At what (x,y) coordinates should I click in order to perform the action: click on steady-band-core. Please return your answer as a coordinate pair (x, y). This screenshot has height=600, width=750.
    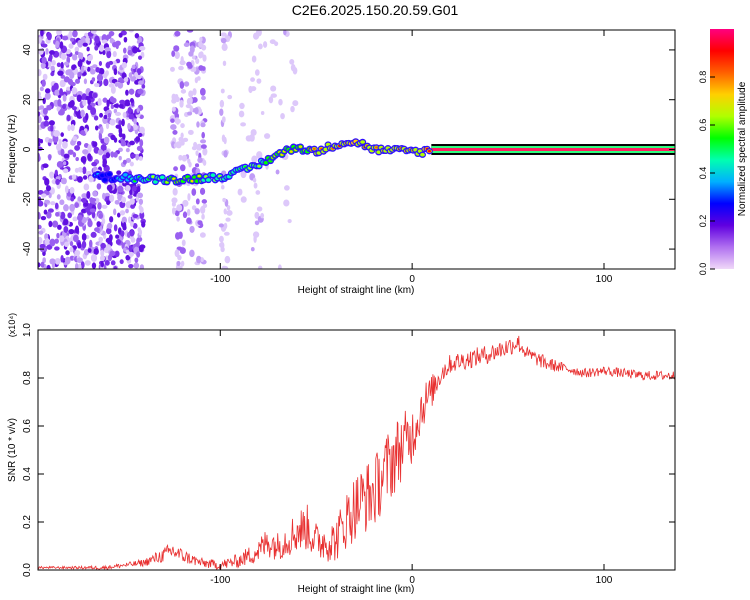
    Looking at the image, I should click on (553, 149).